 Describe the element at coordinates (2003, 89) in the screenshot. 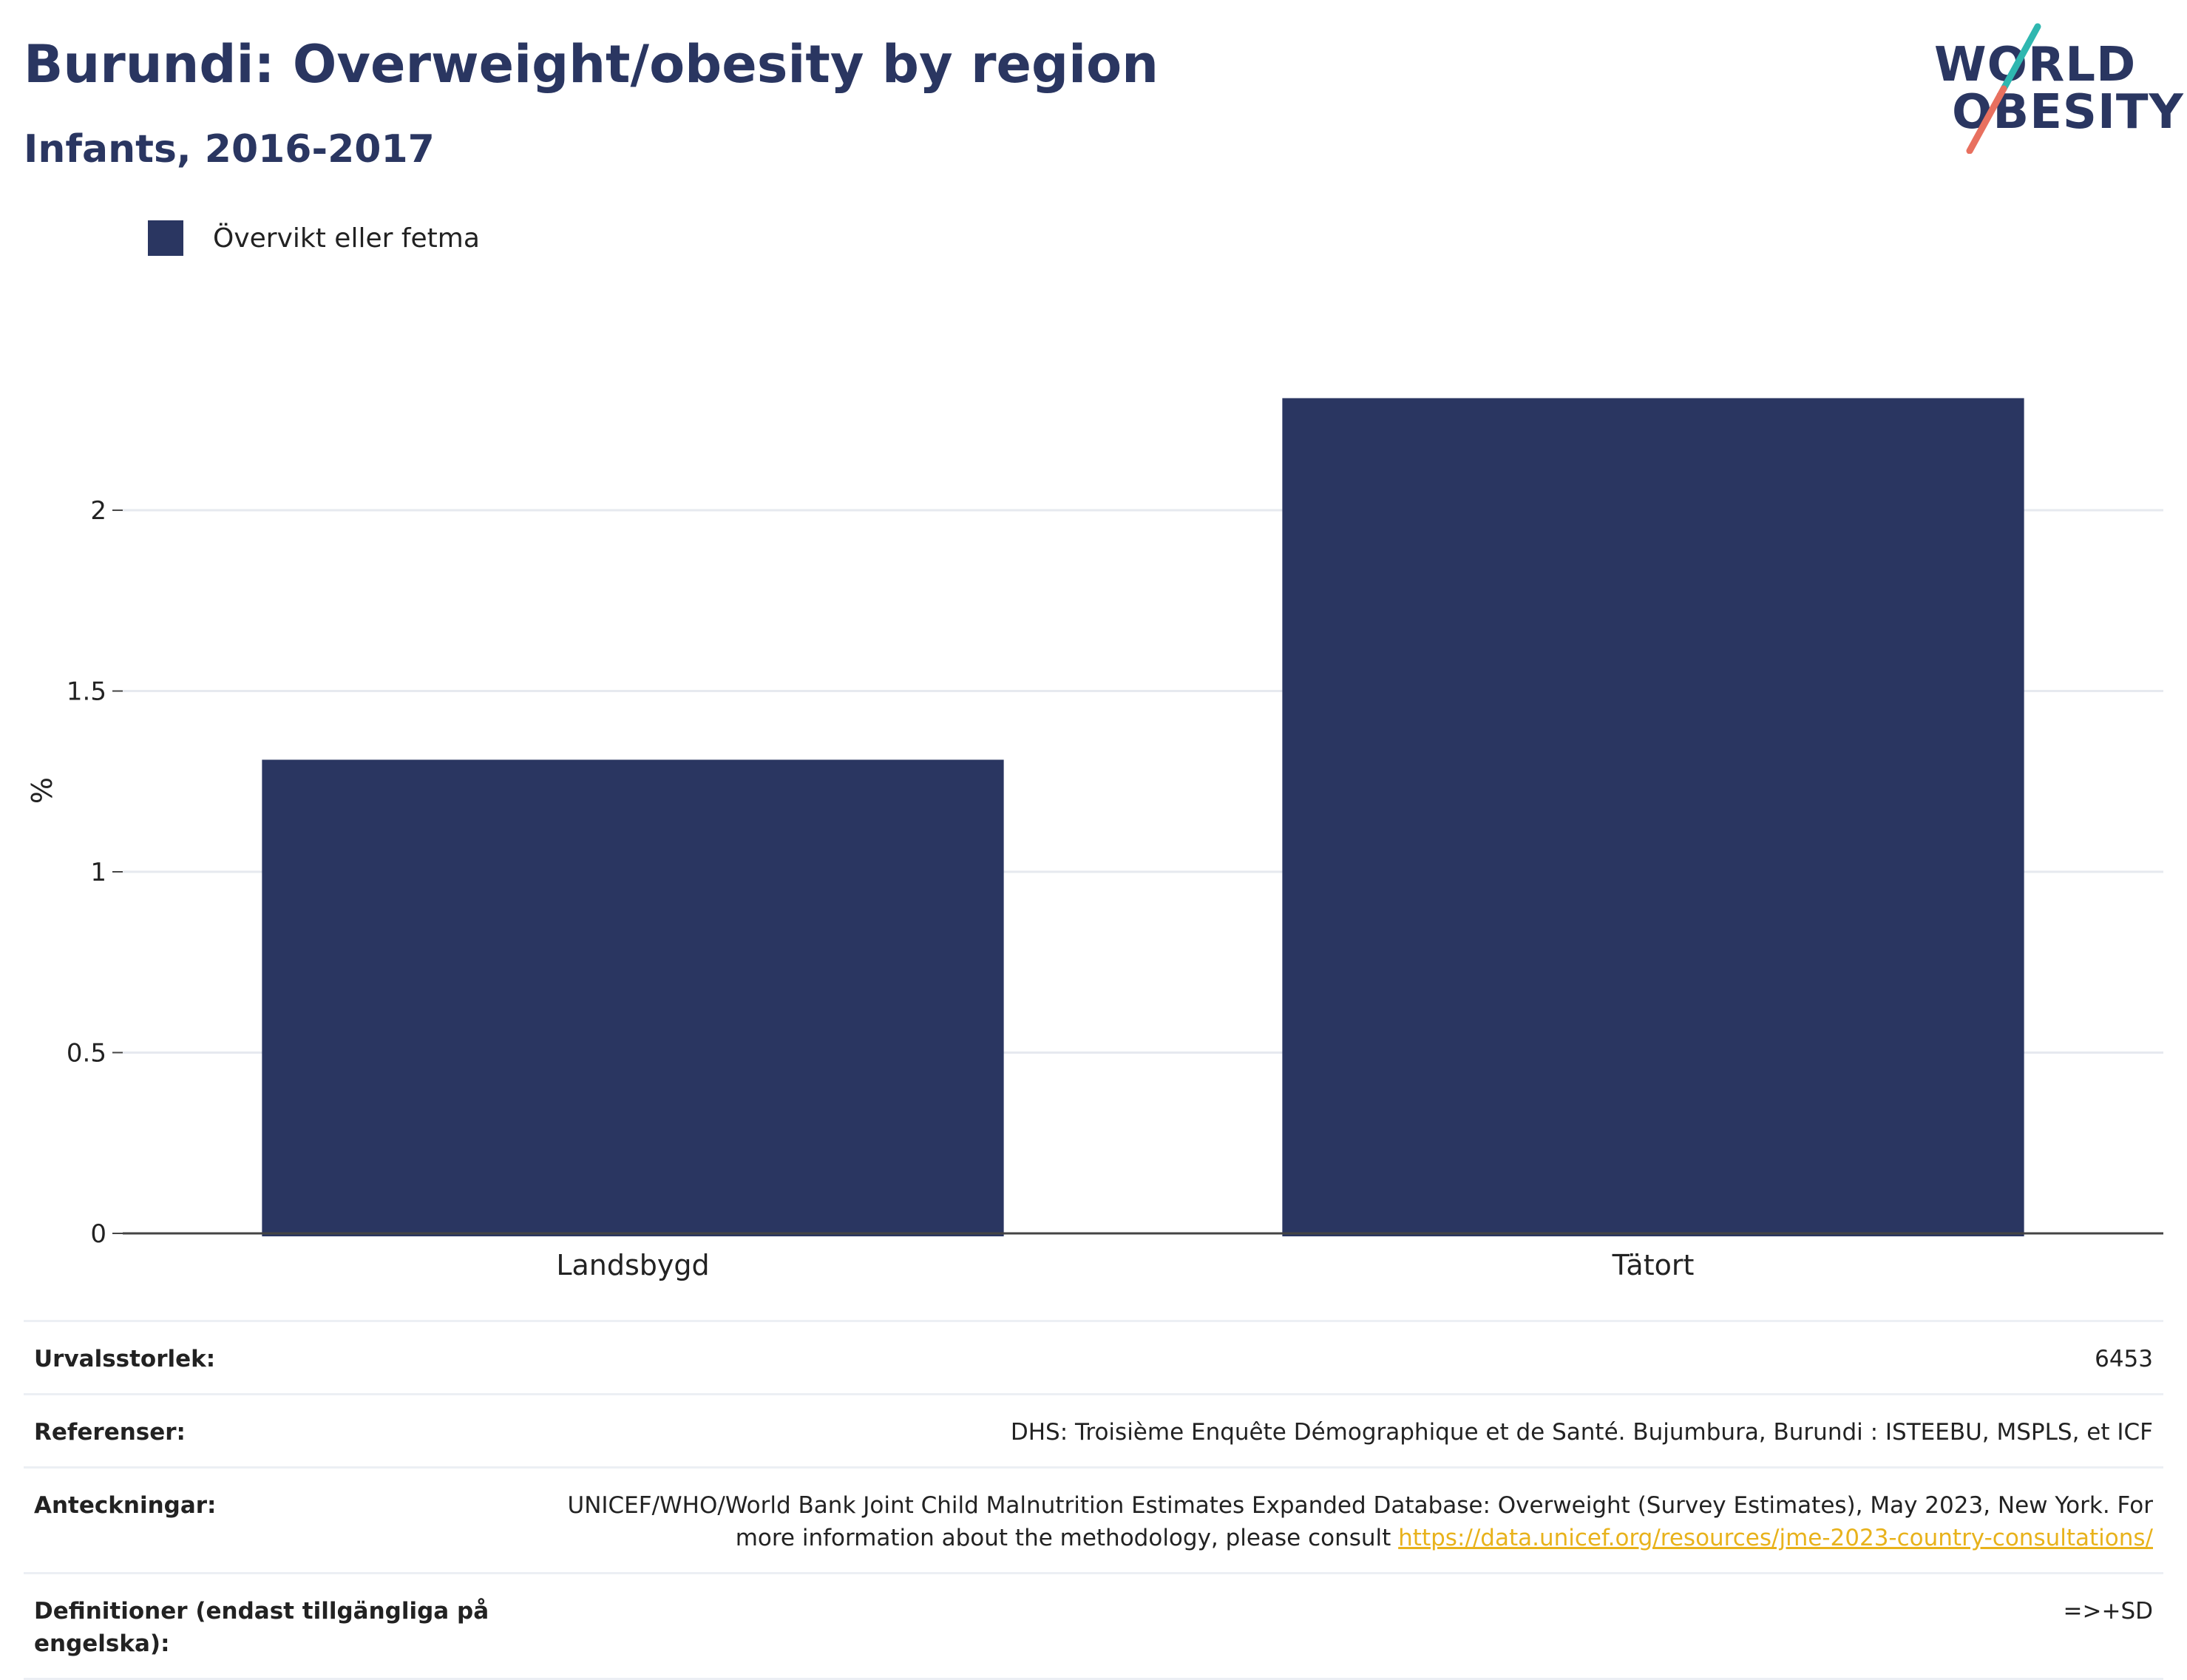

I see `logo-slash-icon` at that location.